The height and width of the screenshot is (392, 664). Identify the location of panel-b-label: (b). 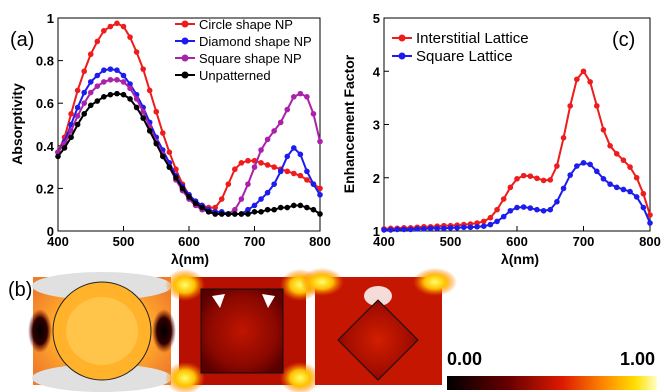
(20, 290).